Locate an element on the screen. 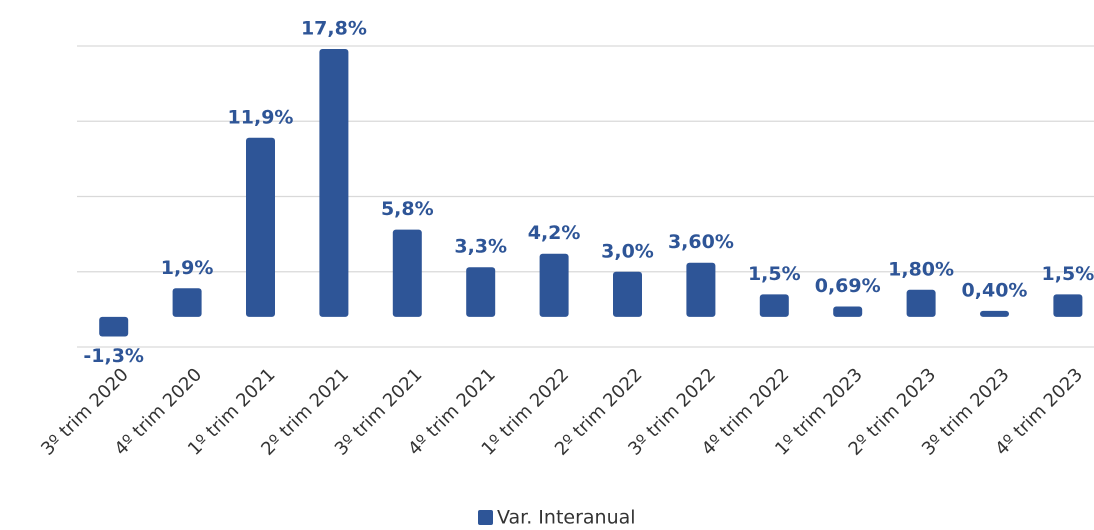 Image resolution: width=1094 pixels, height=530 pixels. value-label: -1,3% is located at coordinates (113, 356).